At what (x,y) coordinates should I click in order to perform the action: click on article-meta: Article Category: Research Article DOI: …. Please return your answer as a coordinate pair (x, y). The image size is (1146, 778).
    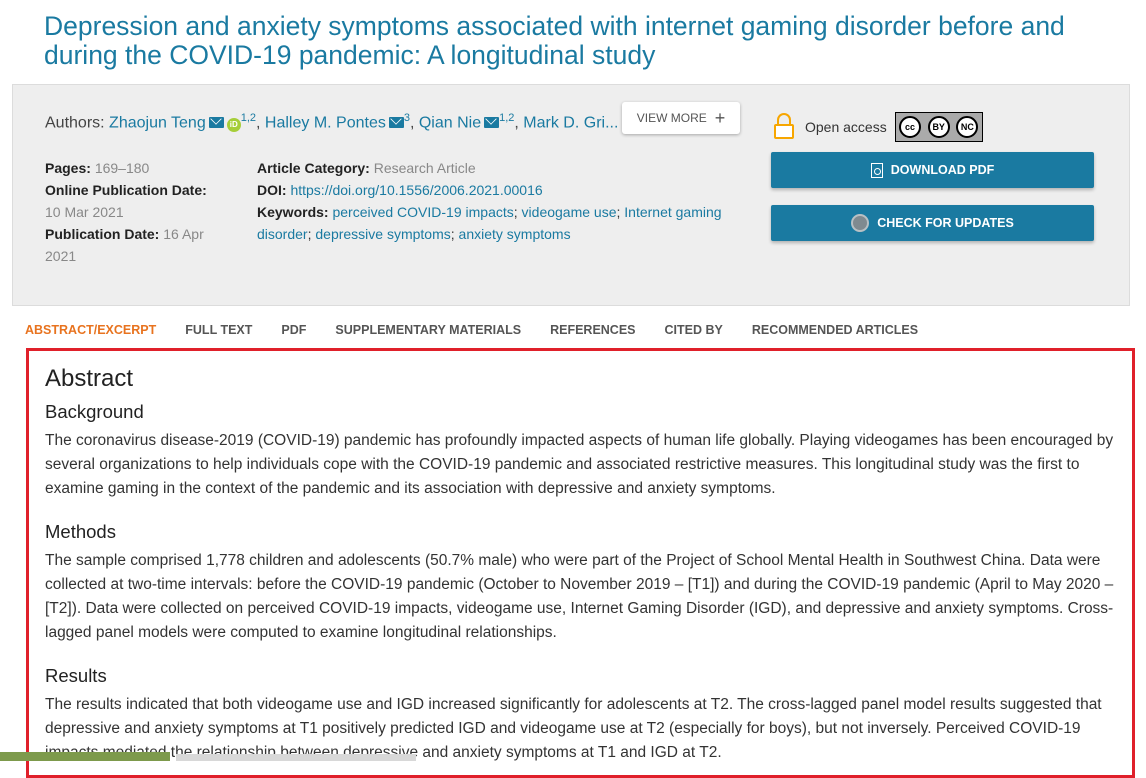
    Looking at the image, I should click on (489, 201).